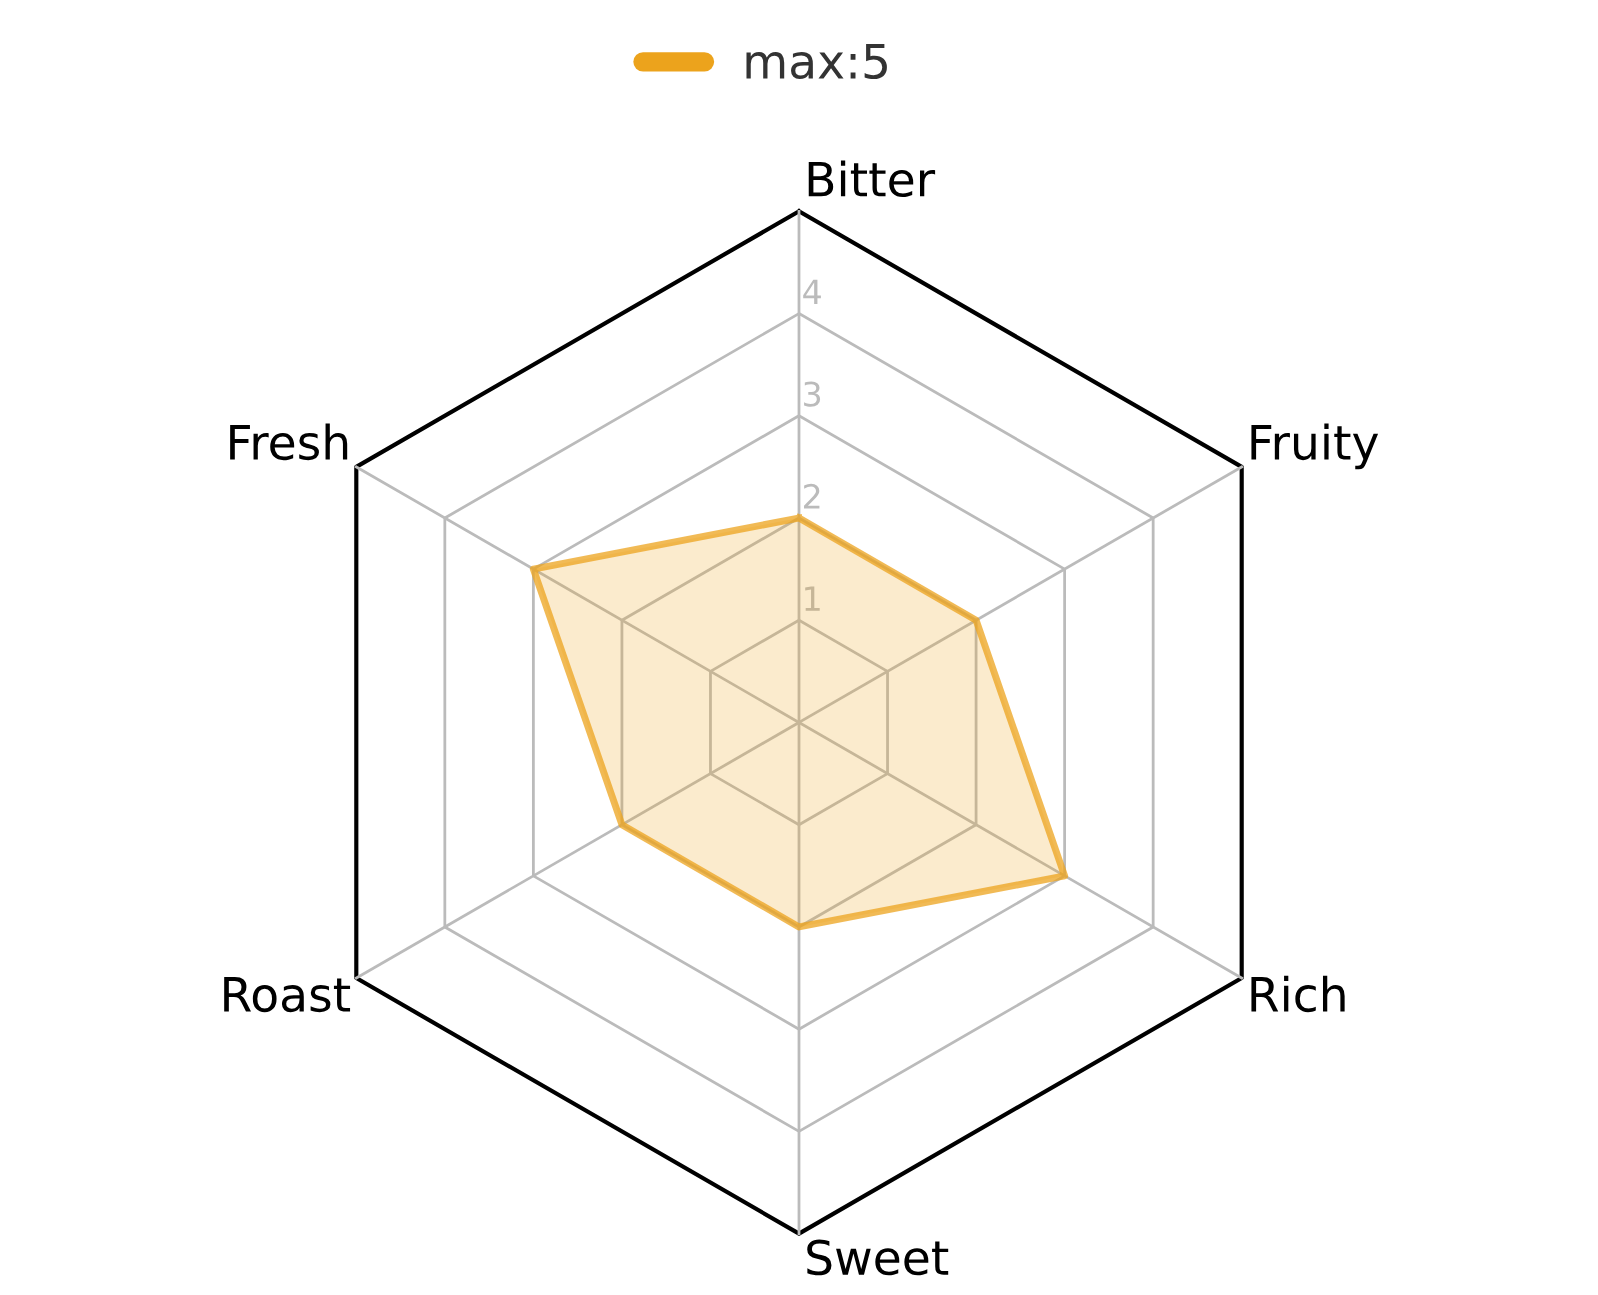 The height and width of the screenshot is (1295, 1598). Describe the element at coordinates (287, 995) in the screenshot. I see `spoke-label: Roast` at that location.